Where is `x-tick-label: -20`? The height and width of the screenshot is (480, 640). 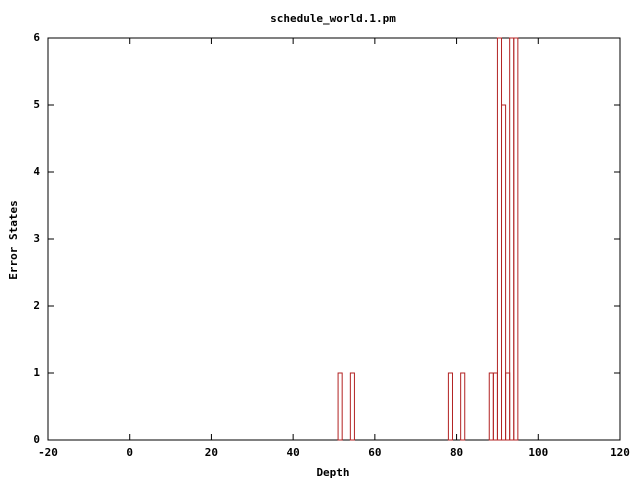
x-tick-label: -20 is located at coordinates (48, 452).